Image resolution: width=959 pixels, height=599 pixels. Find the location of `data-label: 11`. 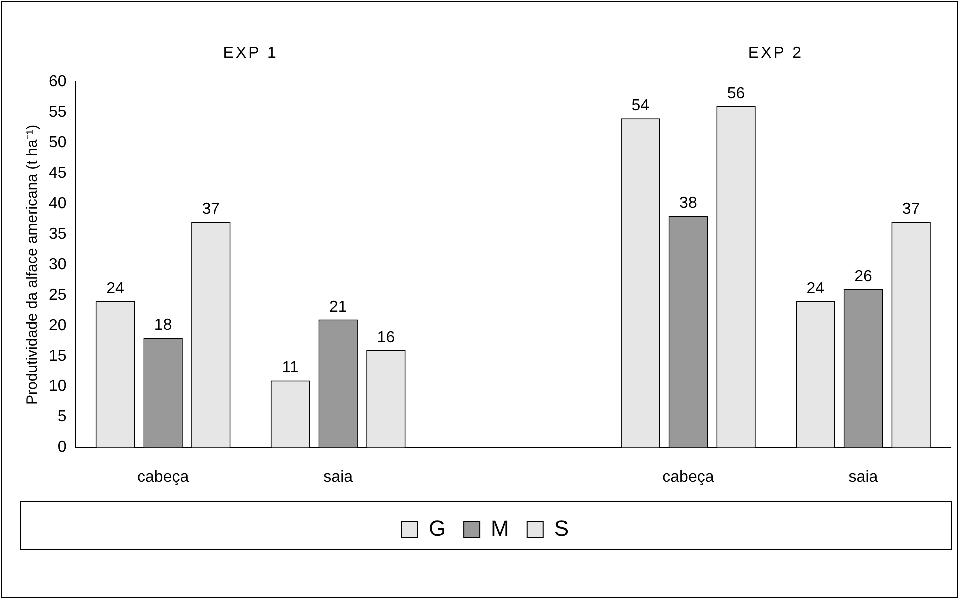

data-label: 11 is located at coordinates (290, 368).